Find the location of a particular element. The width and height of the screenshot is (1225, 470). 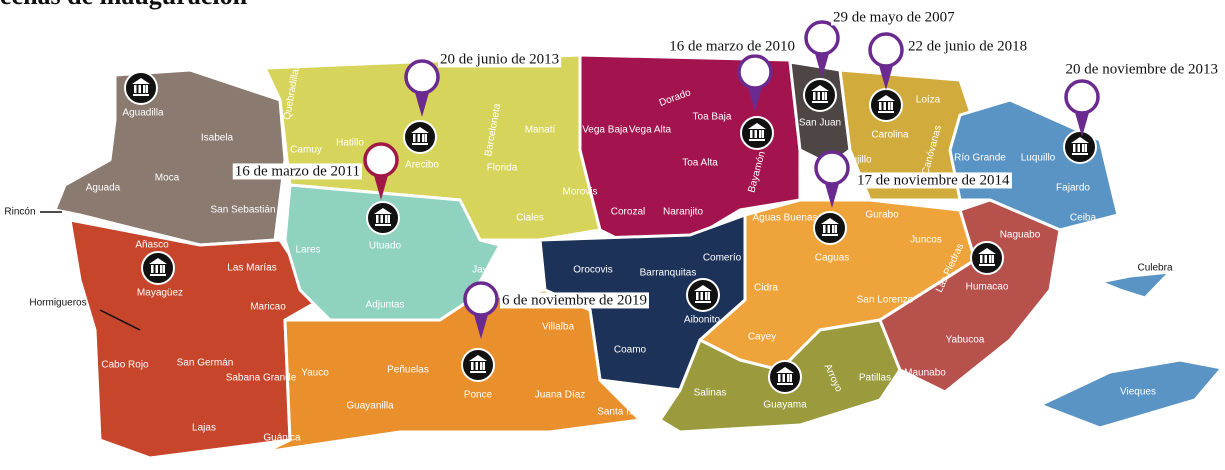

municipality-label: Humacao is located at coordinates (987, 287).